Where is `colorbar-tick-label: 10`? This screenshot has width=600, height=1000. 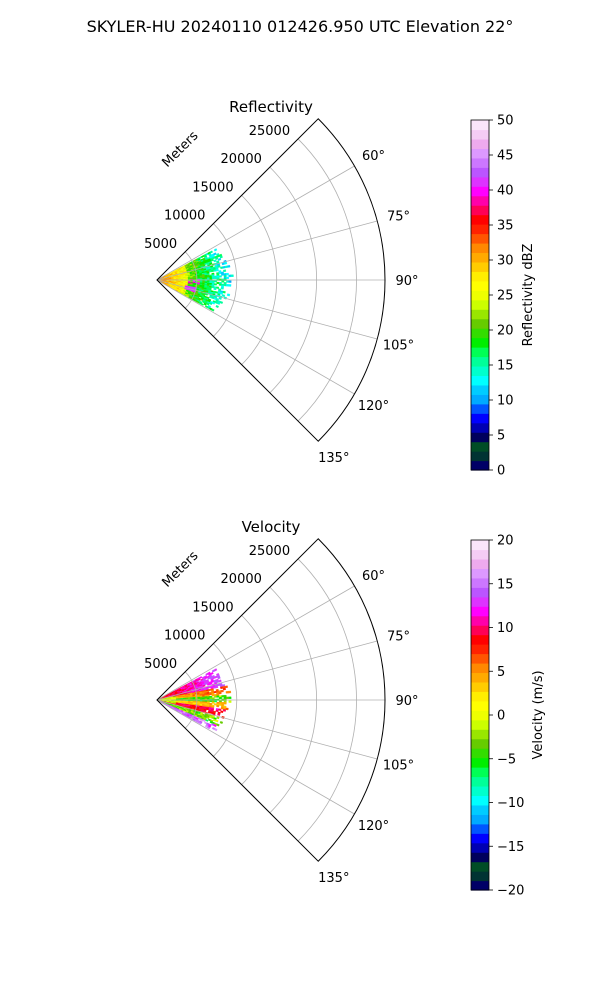
colorbar-tick-label: 10 is located at coordinates (505, 401).